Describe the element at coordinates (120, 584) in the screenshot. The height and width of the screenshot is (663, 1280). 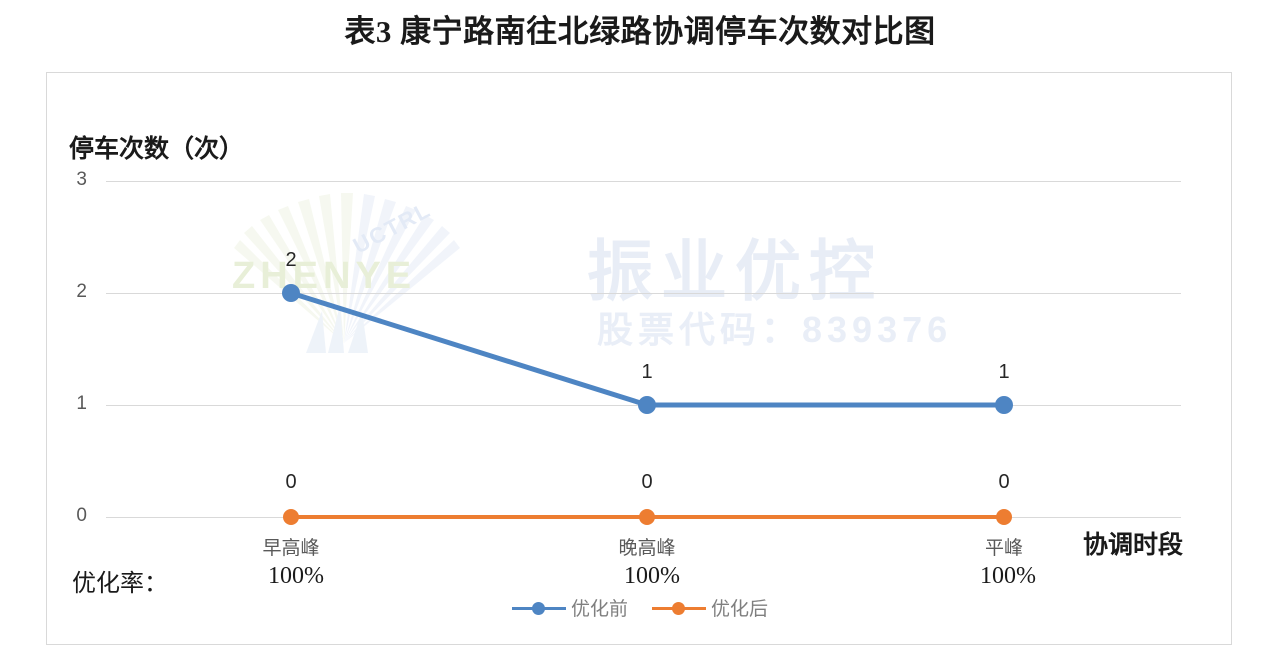
I see `optimization-rate-label: 优化率：` at that location.